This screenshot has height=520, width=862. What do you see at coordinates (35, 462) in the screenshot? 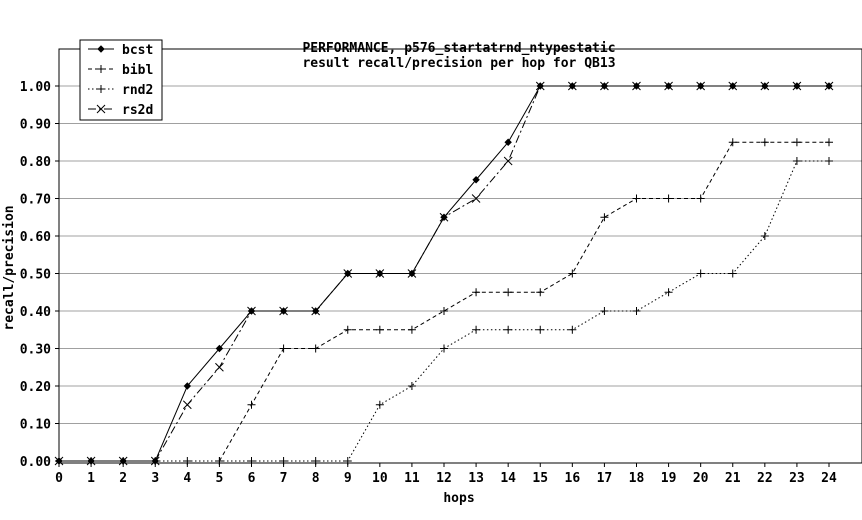
I see `ytick-label-0.00: 0.00` at bounding box center [35, 462].